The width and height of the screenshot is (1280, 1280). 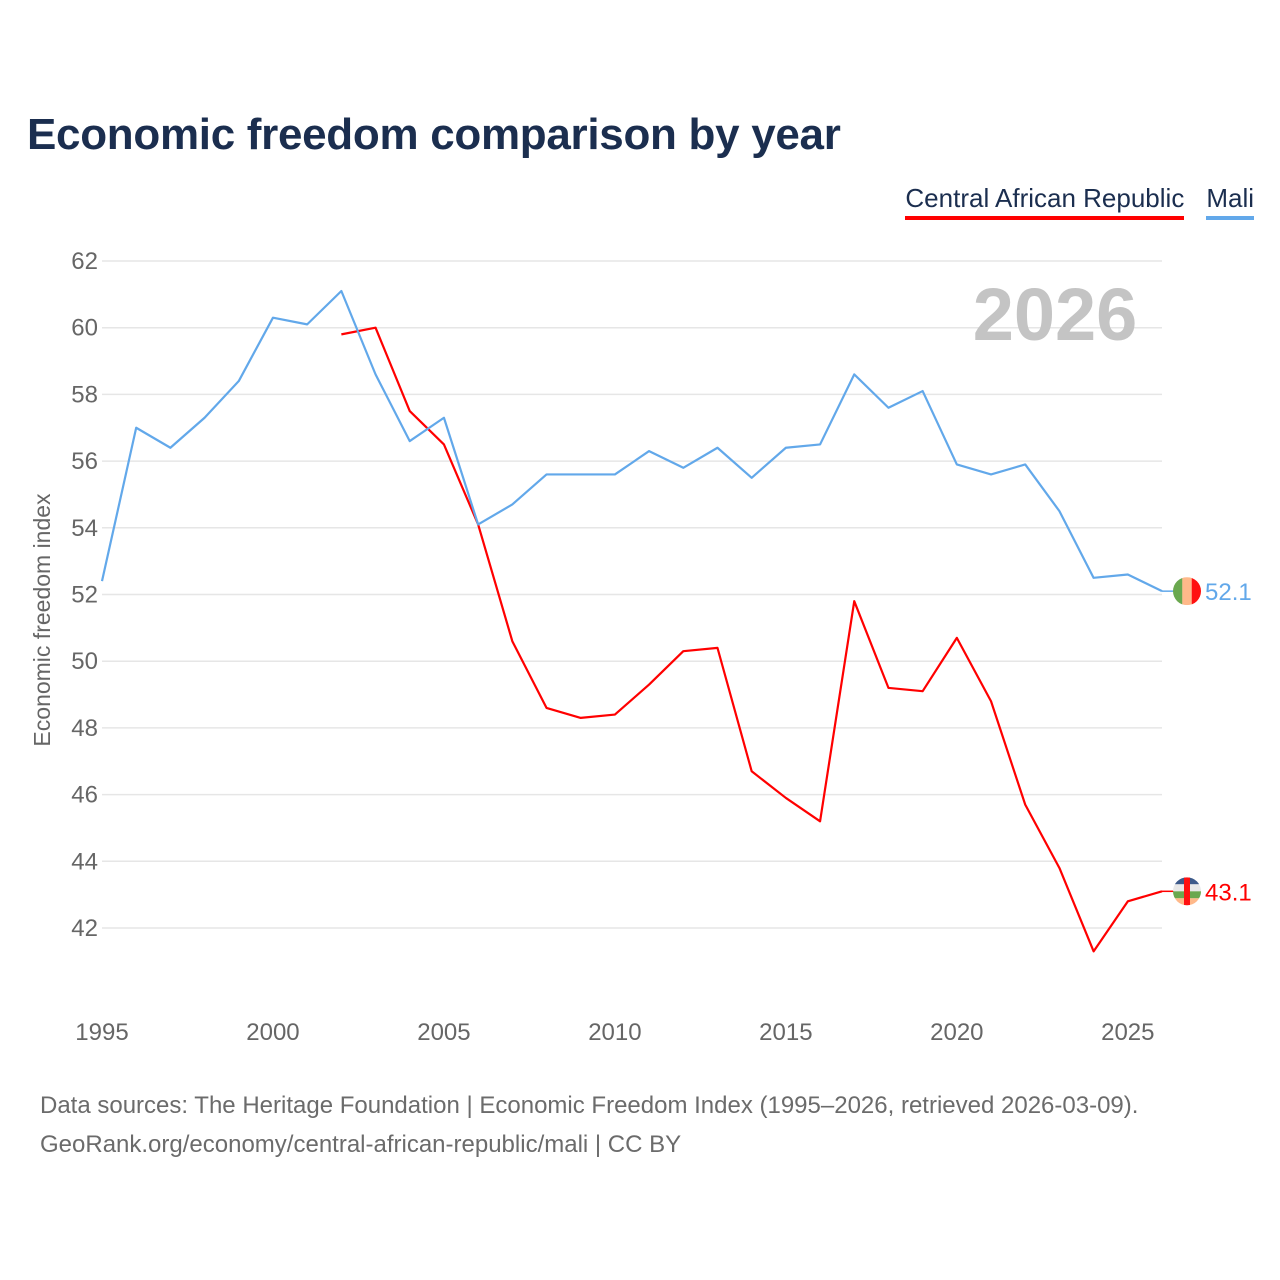 What do you see at coordinates (785, 1032) in the screenshot?
I see `x-tick-label: 2015` at bounding box center [785, 1032].